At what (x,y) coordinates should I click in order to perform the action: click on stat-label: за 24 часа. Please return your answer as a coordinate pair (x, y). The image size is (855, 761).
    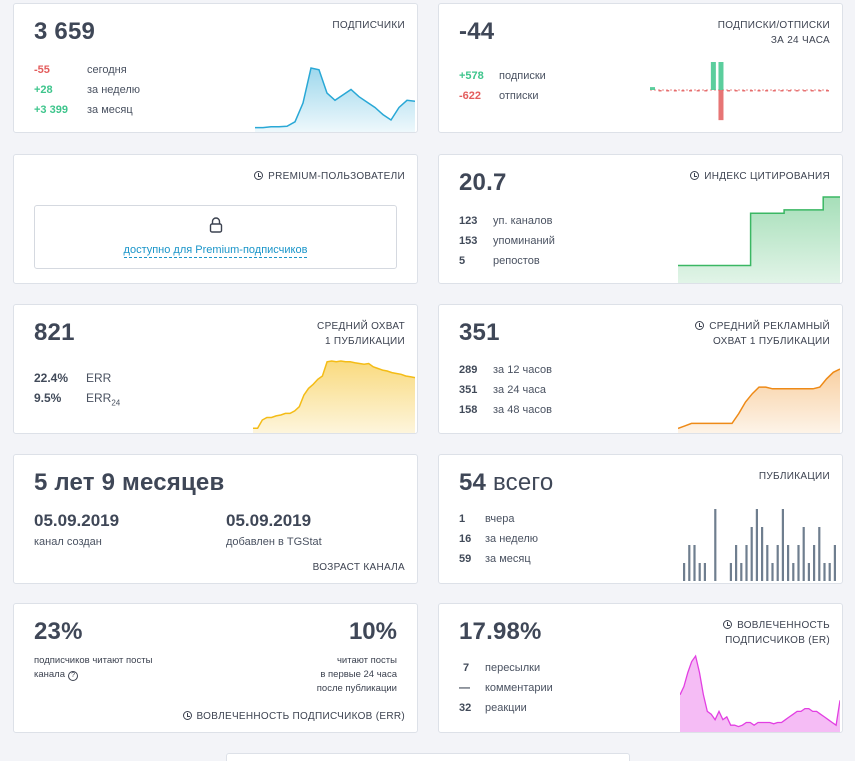
    Looking at the image, I should click on (519, 390).